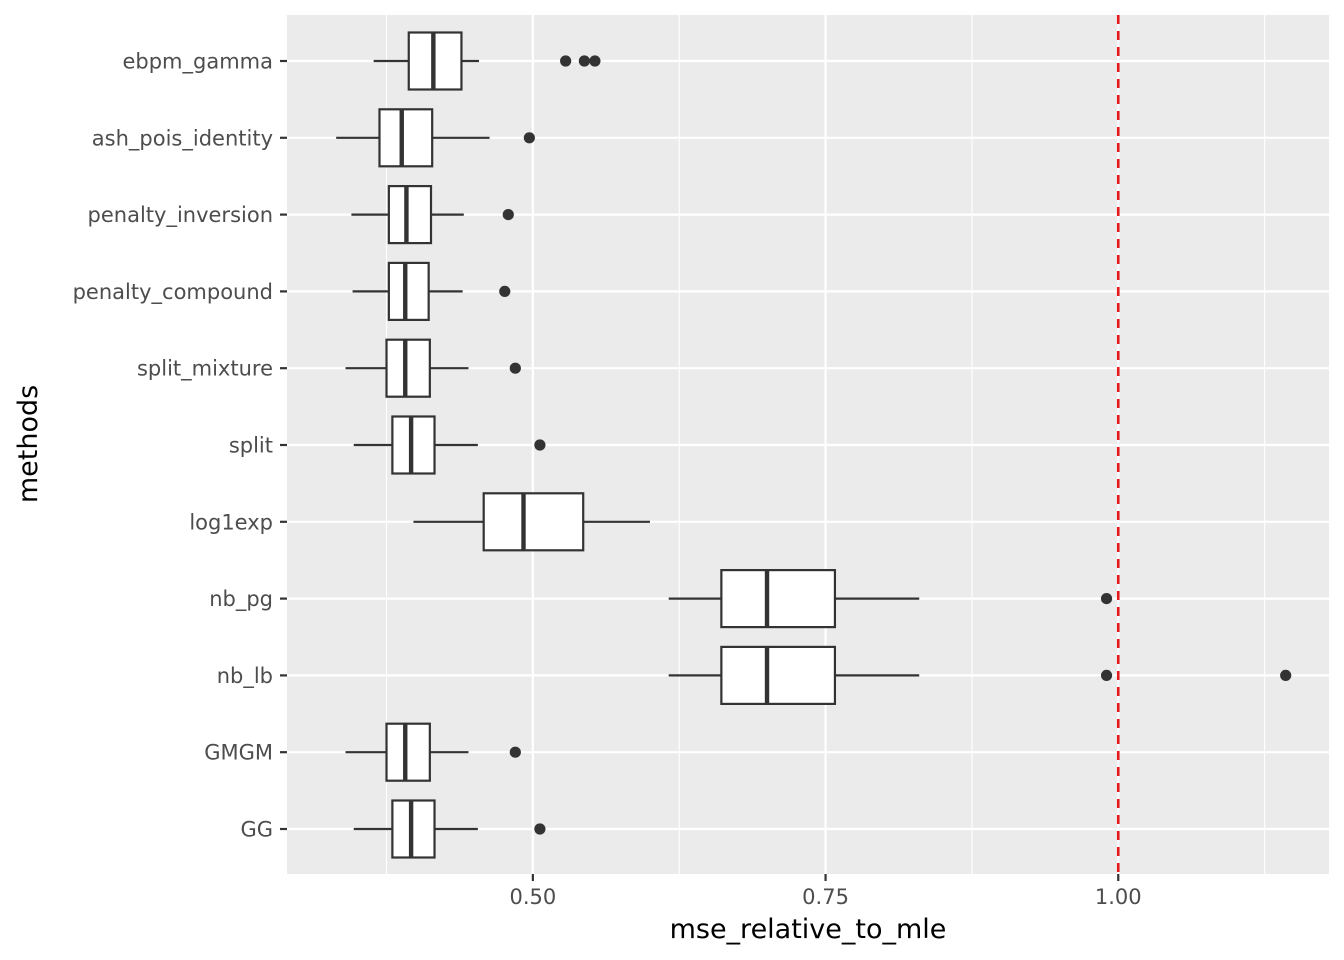 This screenshot has height=960, width=1344. Describe the element at coordinates (1118, 897) in the screenshot. I see `x-tick-label: 1.00` at that location.